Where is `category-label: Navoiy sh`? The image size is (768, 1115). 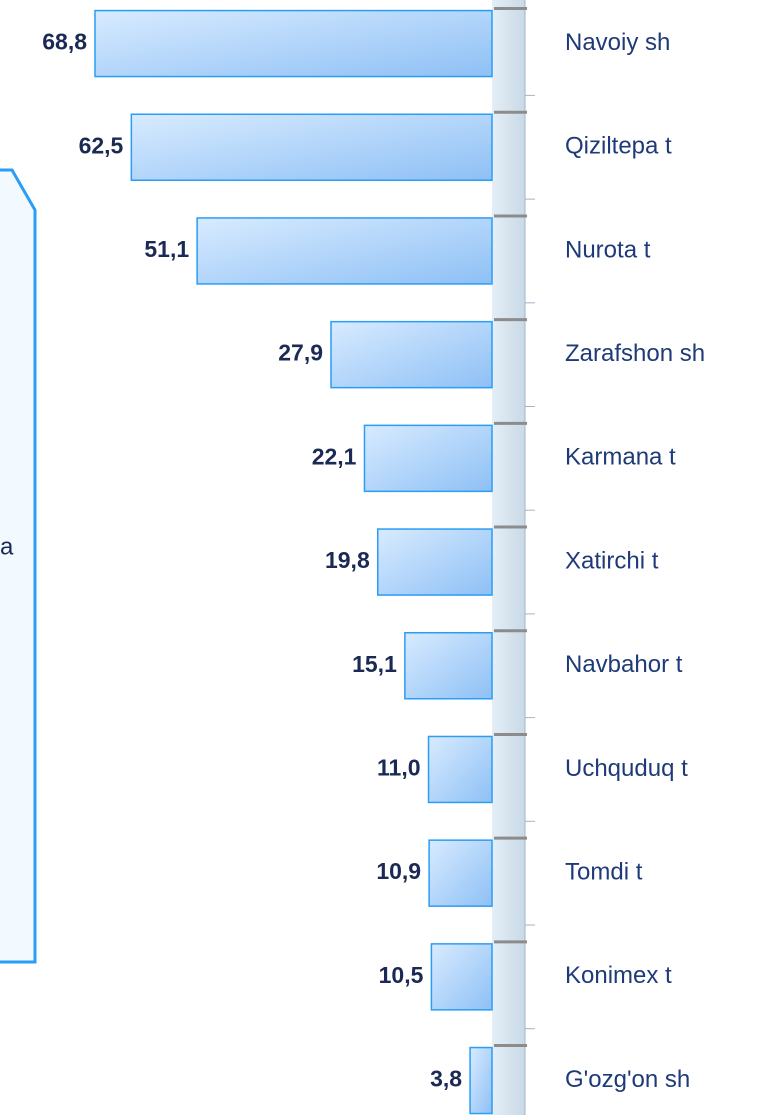 category-label: Navoiy sh is located at coordinates (617, 42).